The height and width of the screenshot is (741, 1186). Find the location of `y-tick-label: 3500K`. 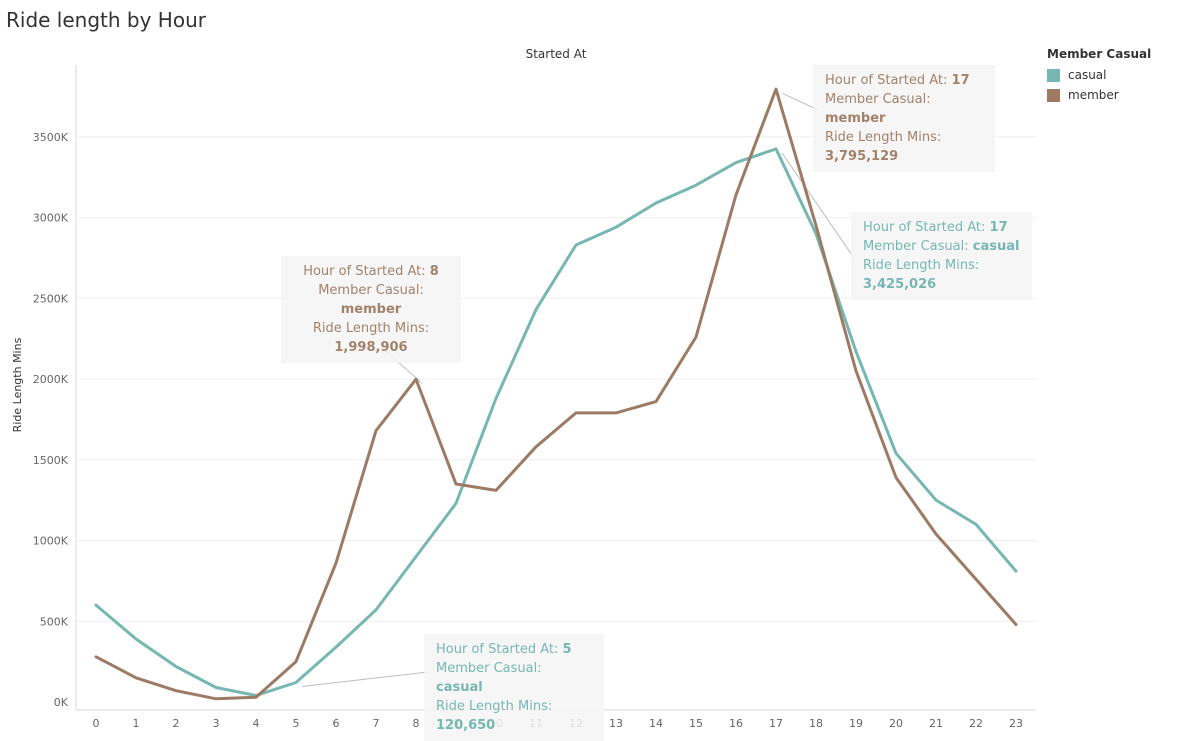

y-tick-label: 3500K is located at coordinates (51, 137).